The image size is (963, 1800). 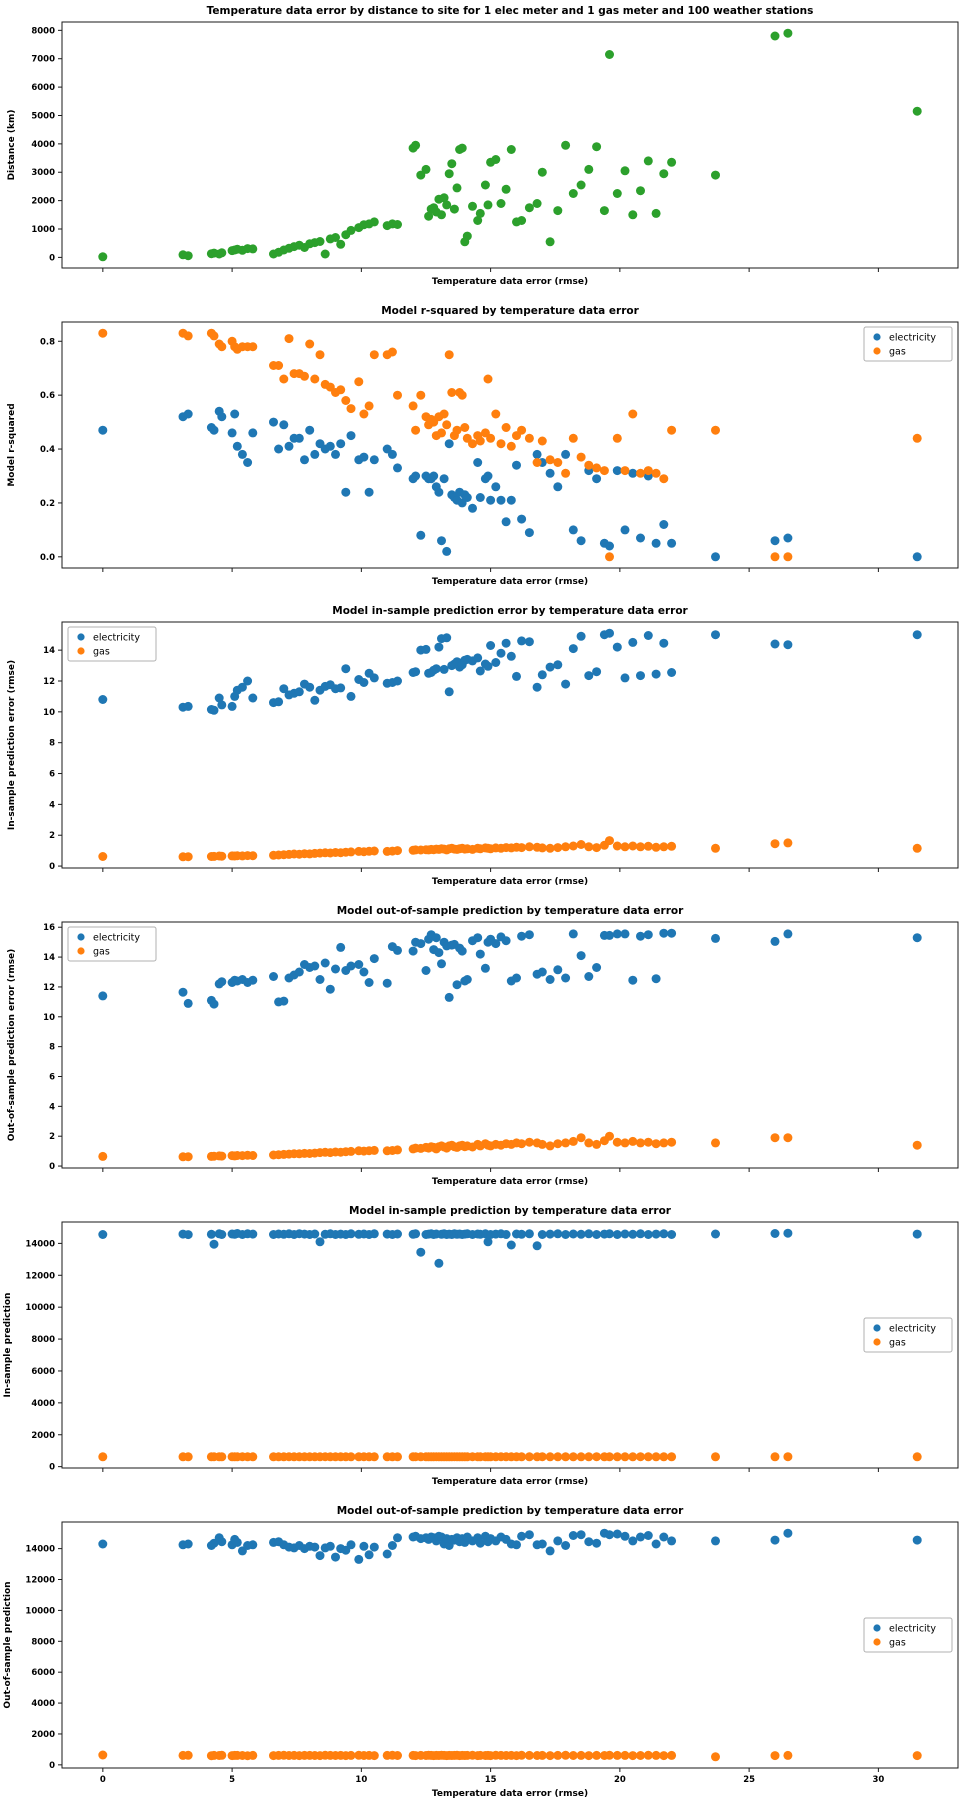 I want to click on x-axis-label: Temperature data error (rmse), so click(x=510, y=282).